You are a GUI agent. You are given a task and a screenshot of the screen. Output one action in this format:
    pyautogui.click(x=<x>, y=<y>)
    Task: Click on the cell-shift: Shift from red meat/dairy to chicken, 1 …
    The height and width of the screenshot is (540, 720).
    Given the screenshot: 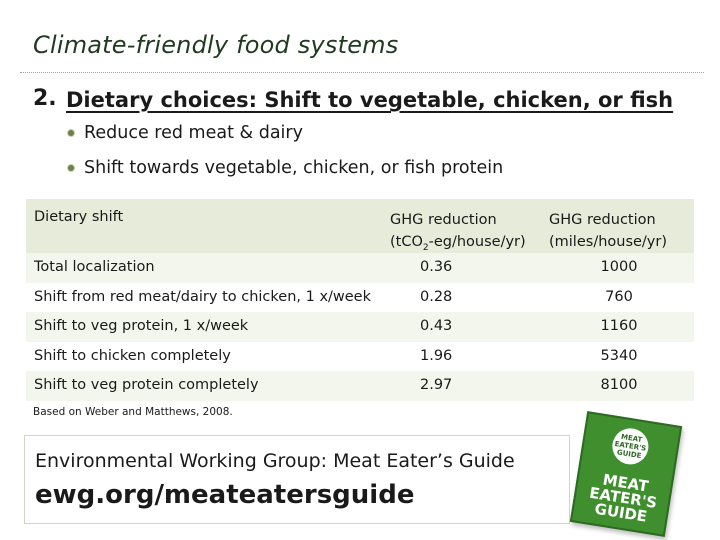 What is the action you would take?
    pyautogui.click(x=203, y=296)
    